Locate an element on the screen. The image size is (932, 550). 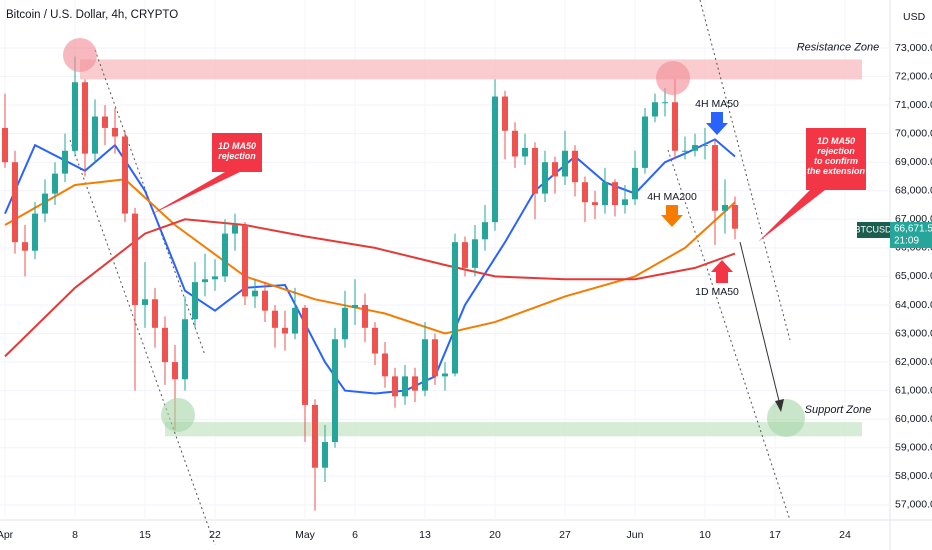
symbol-tag is located at coordinates (873, 230).